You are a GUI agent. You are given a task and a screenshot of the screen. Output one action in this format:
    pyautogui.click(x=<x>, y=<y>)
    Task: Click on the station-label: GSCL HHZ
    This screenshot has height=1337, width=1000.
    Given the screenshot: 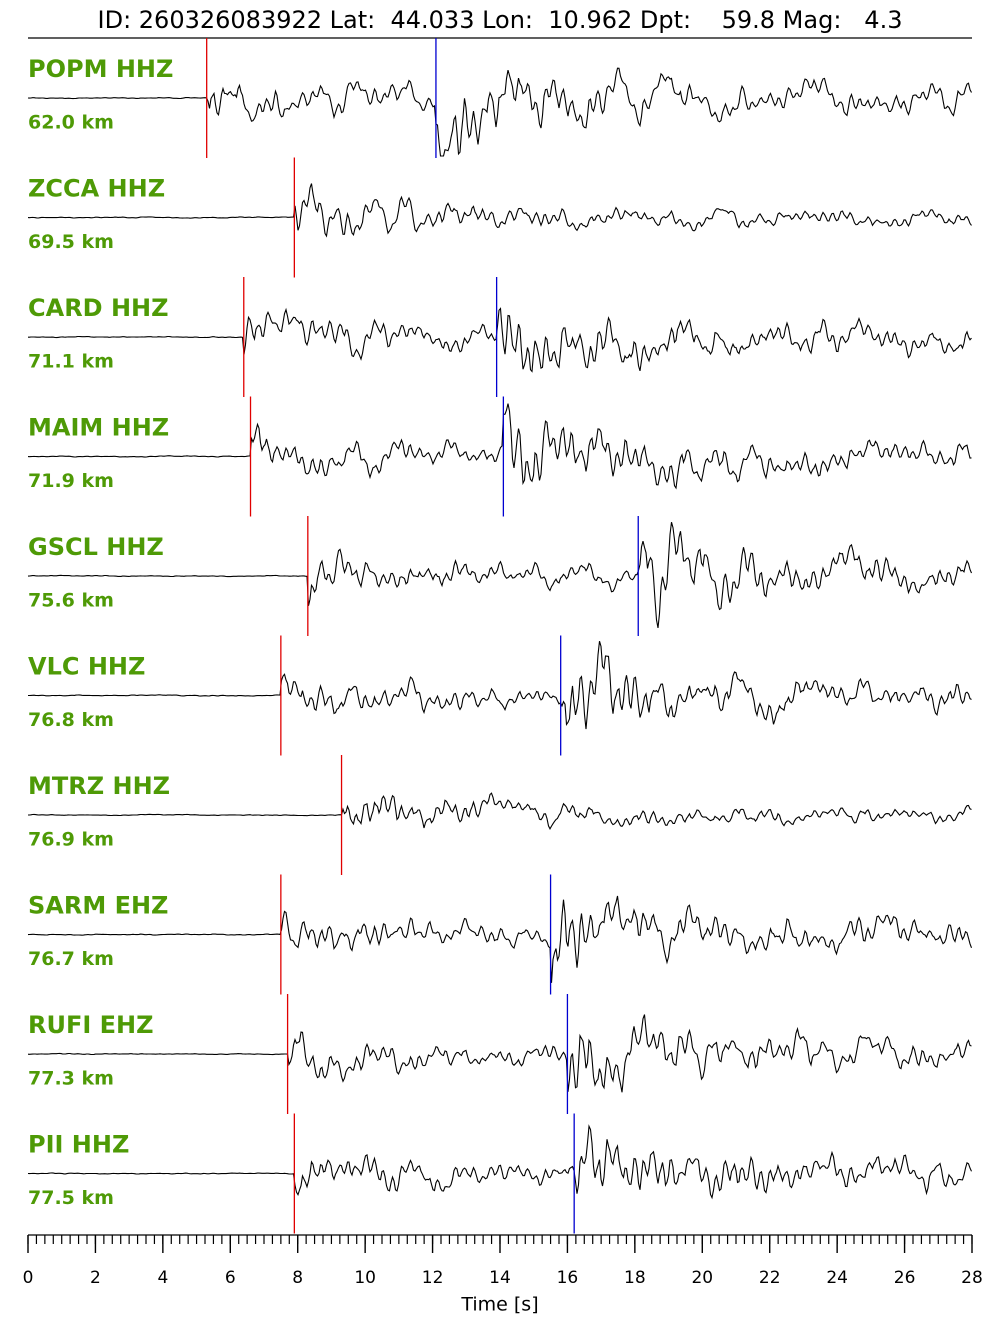 What is the action you would take?
    pyautogui.click(x=96, y=547)
    